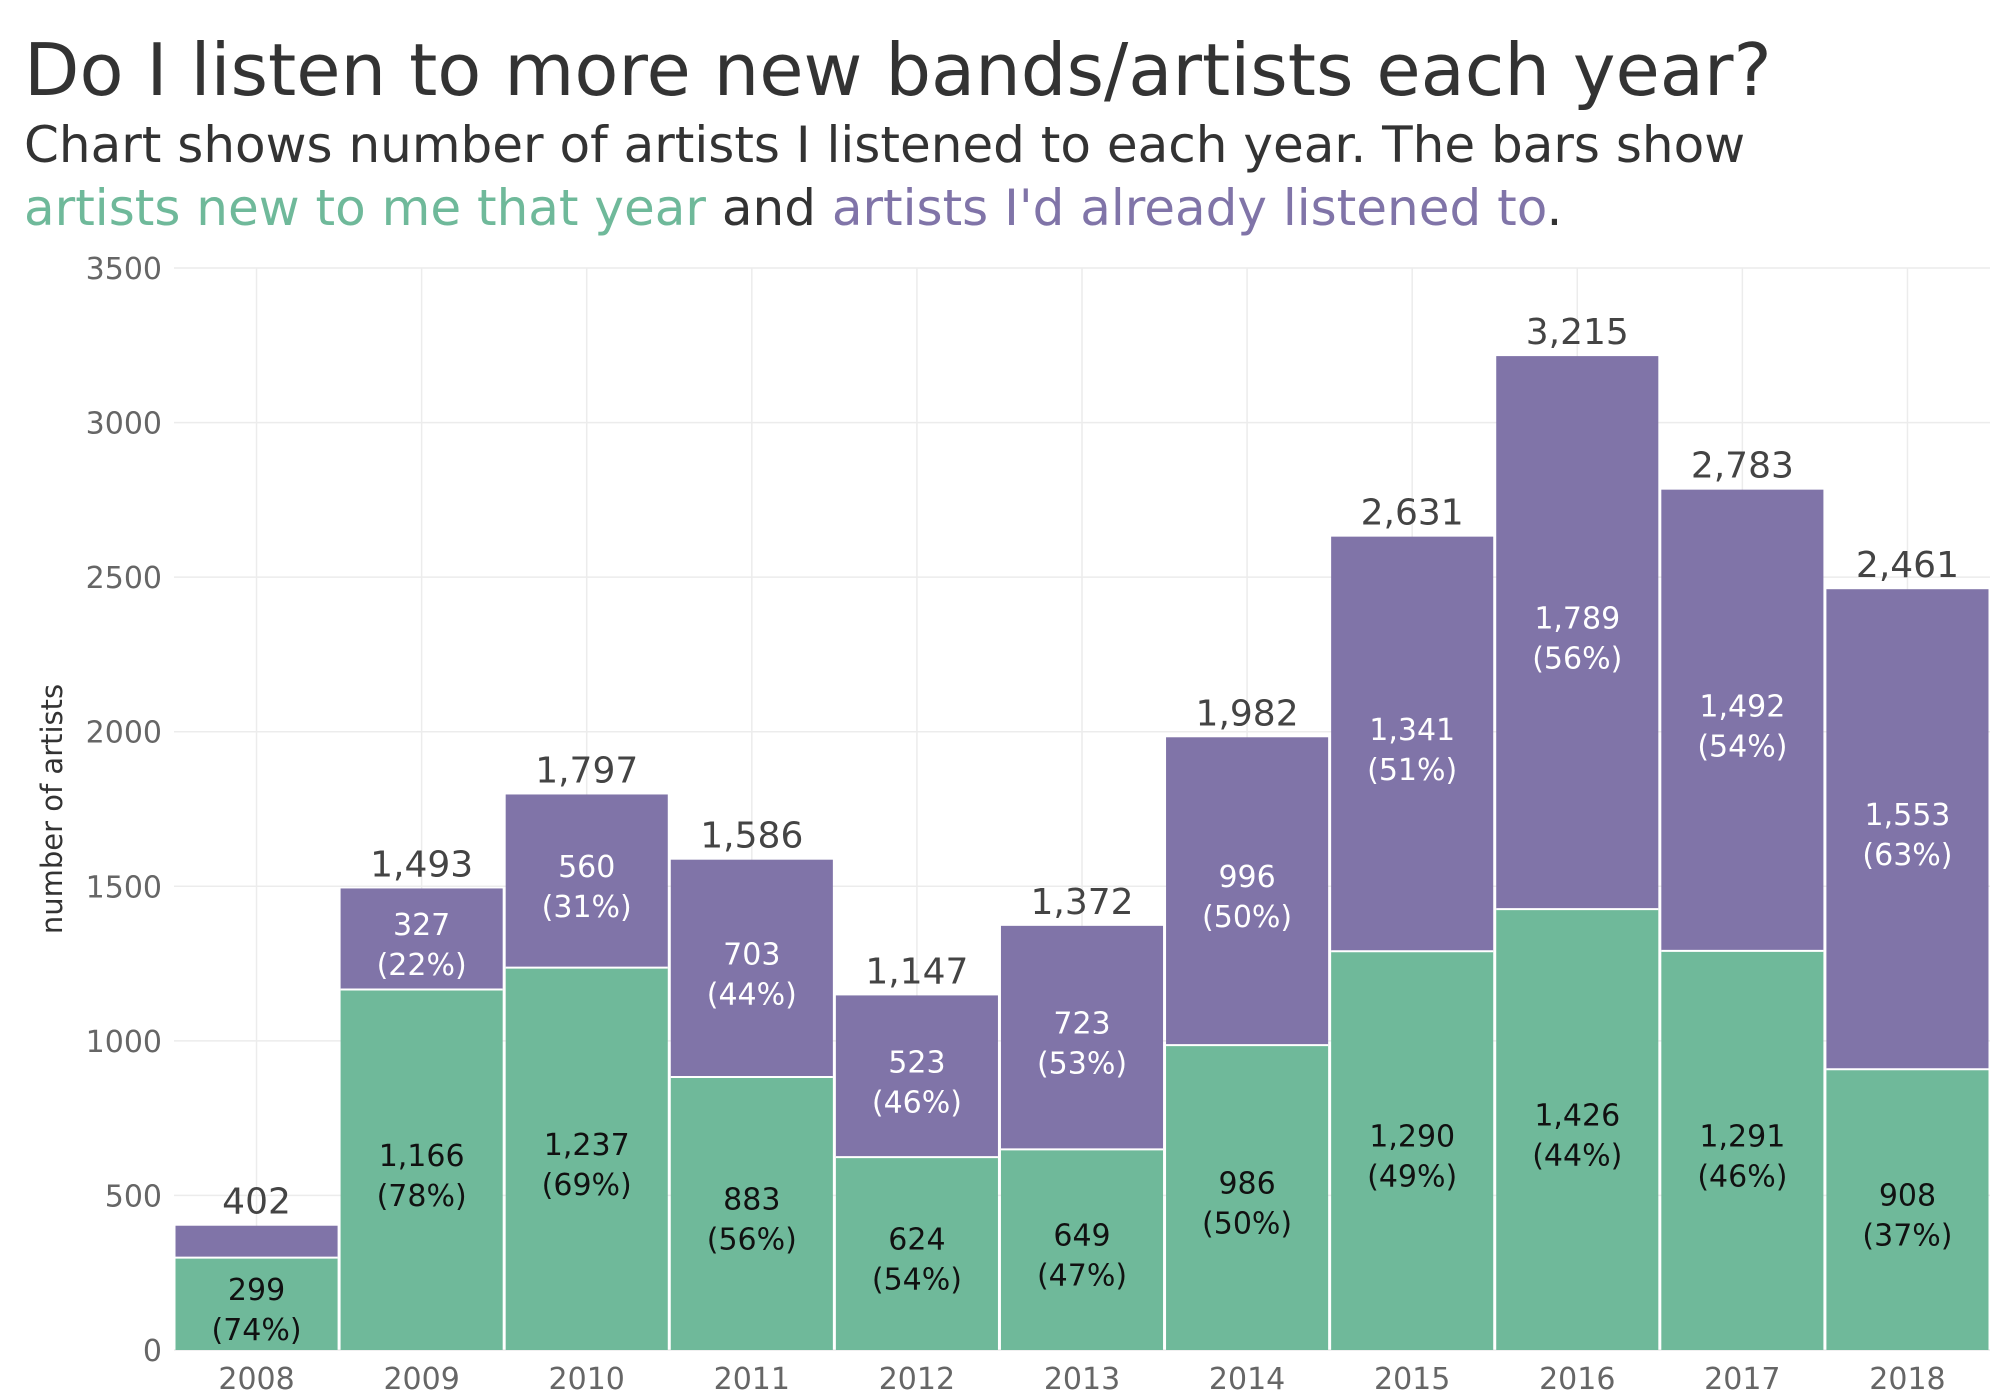 Image resolution: width=2000 pixels, height=1400 pixels. Describe the element at coordinates (586, 1158) in the screenshot. I see `bar-new-2010` at that location.